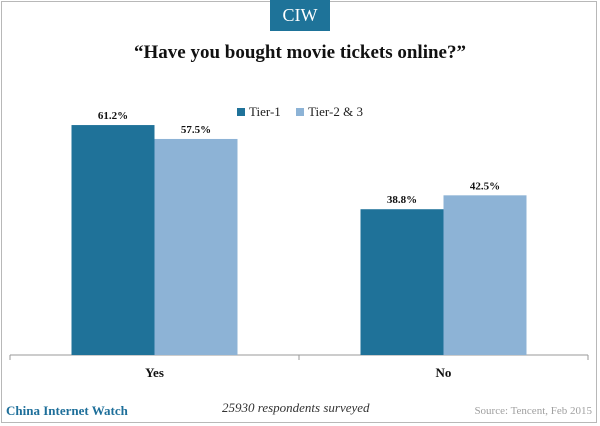  Describe the element at coordinates (335, 111) in the screenshot. I see `legend-label-tier-2-3: Tier-2 & 3` at that location.